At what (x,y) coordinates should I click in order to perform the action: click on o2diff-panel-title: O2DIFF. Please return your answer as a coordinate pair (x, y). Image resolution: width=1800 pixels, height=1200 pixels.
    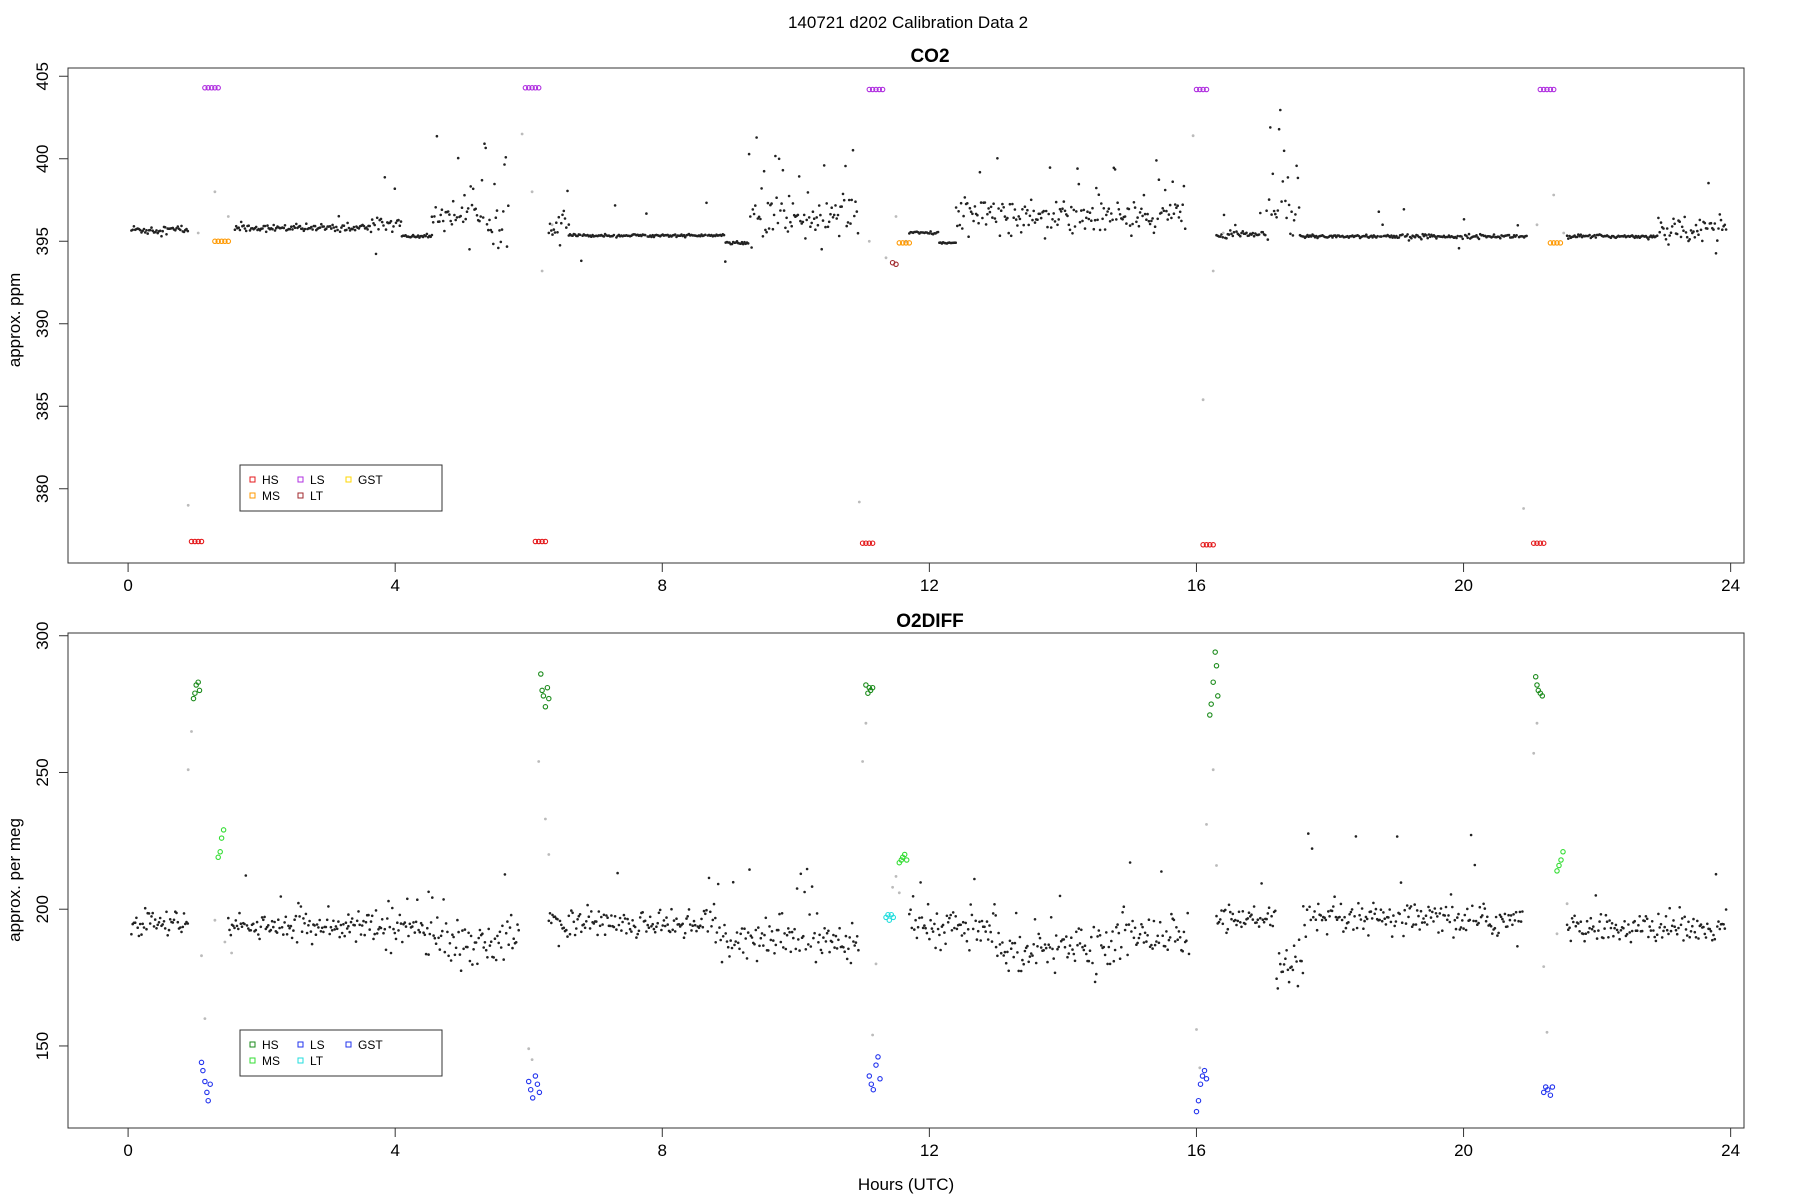
    Looking at the image, I should click on (930, 621).